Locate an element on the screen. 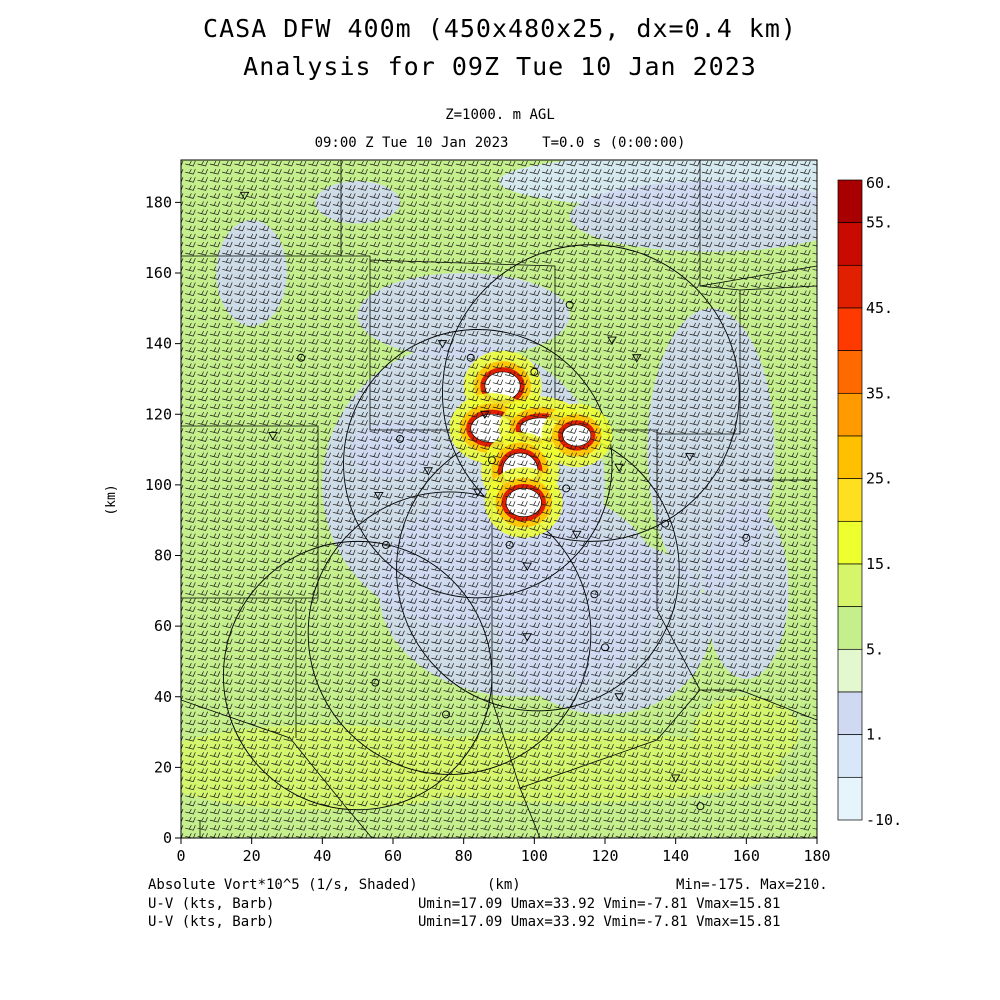 The width and height of the screenshot is (1000, 1000). y-tick-label: 40 is located at coordinates (163, 697).